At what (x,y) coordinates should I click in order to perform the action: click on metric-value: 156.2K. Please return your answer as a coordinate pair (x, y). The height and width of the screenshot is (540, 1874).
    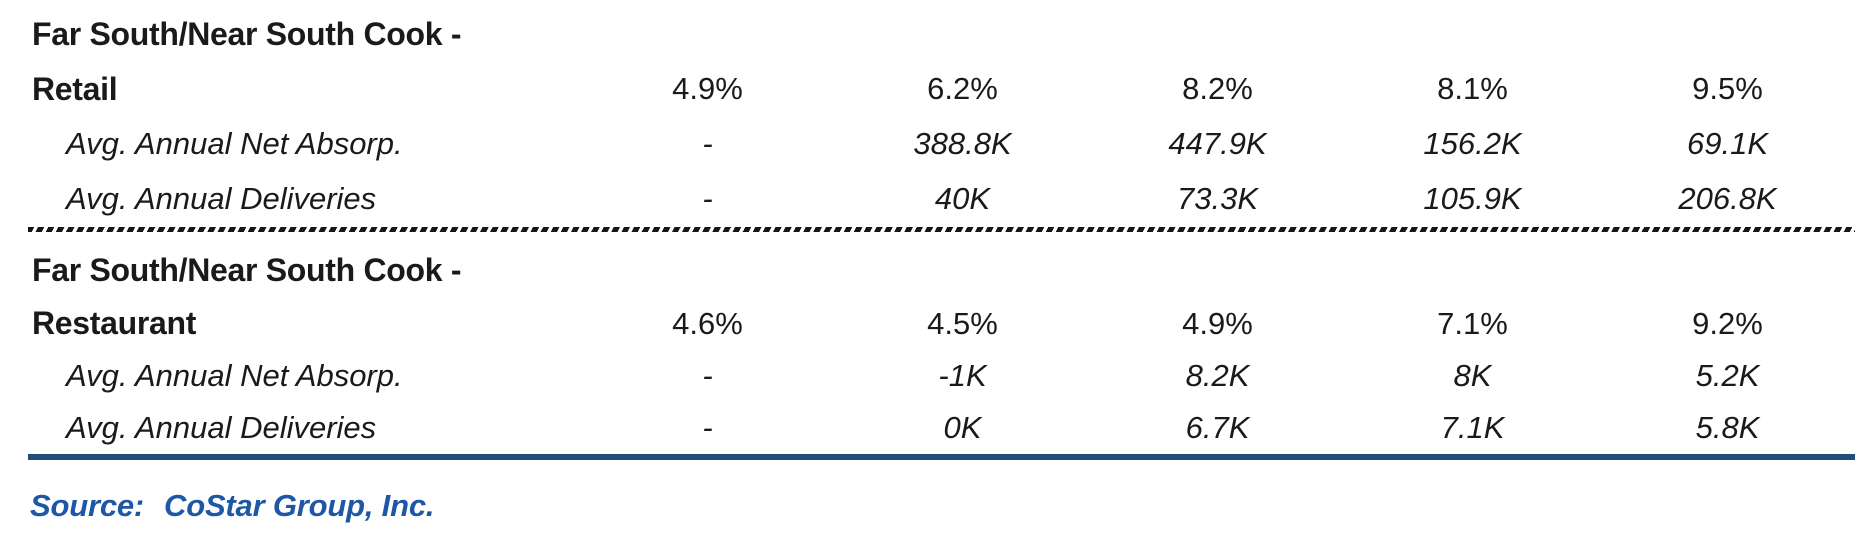
    Looking at the image, I should click on (1472, 144).